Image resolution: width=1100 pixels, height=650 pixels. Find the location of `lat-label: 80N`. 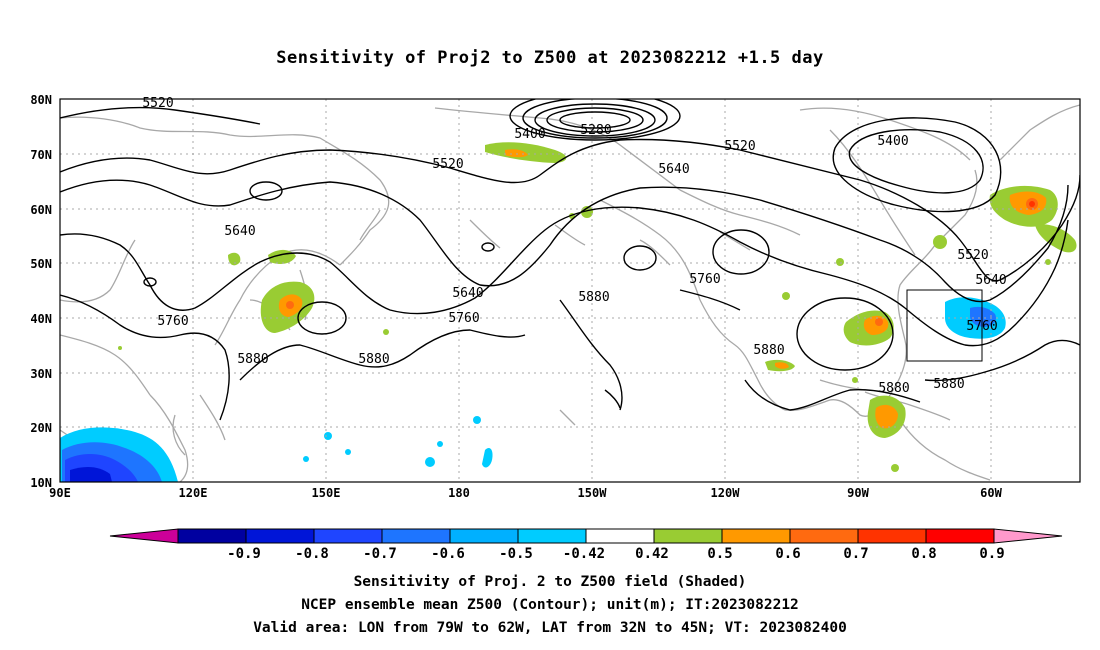

lat-label: 80N is located at coordinates (41, 100).